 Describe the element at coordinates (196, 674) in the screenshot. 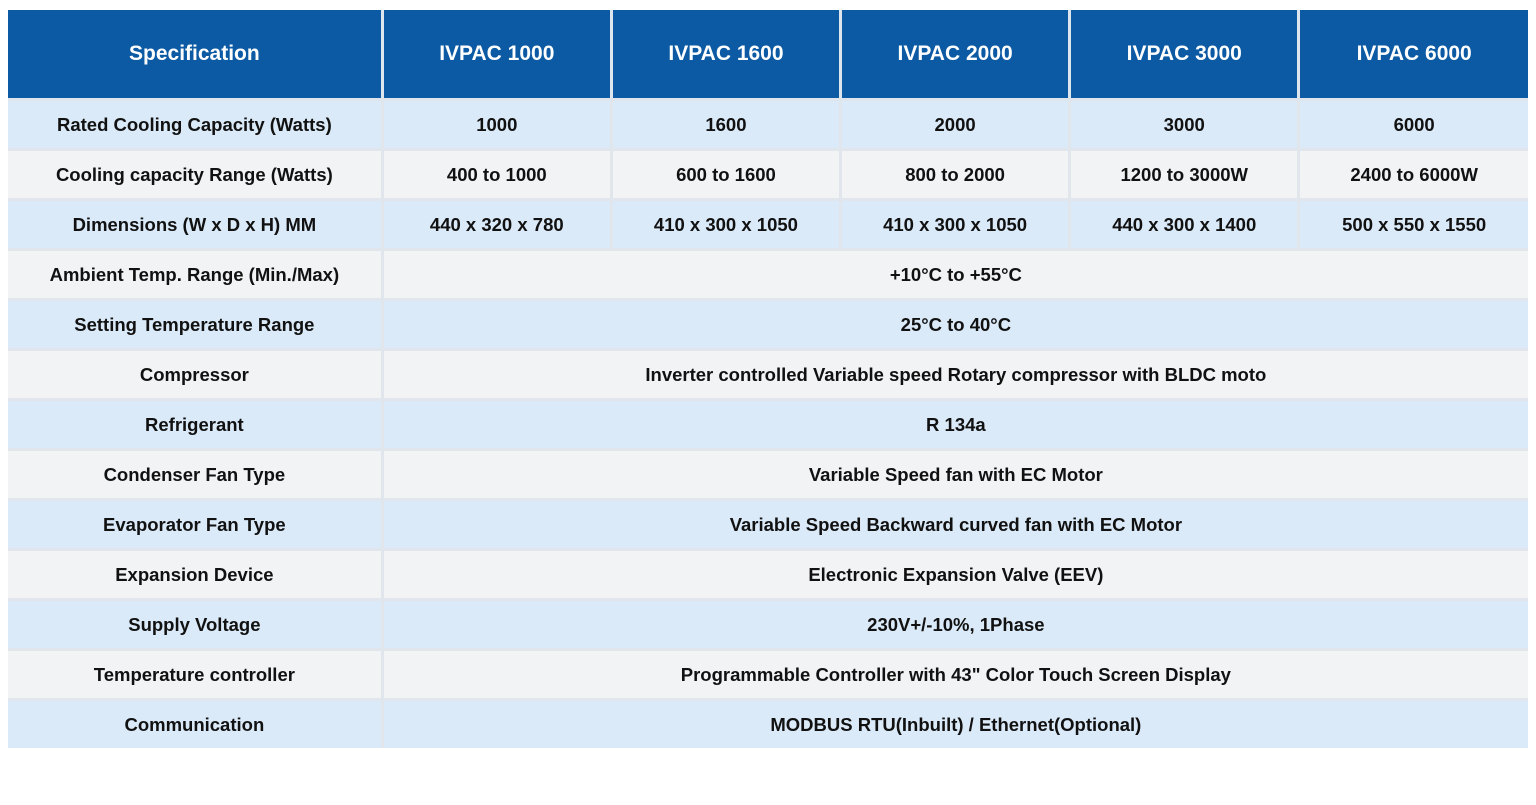

I see `row-label: Temperature controller` at that location.